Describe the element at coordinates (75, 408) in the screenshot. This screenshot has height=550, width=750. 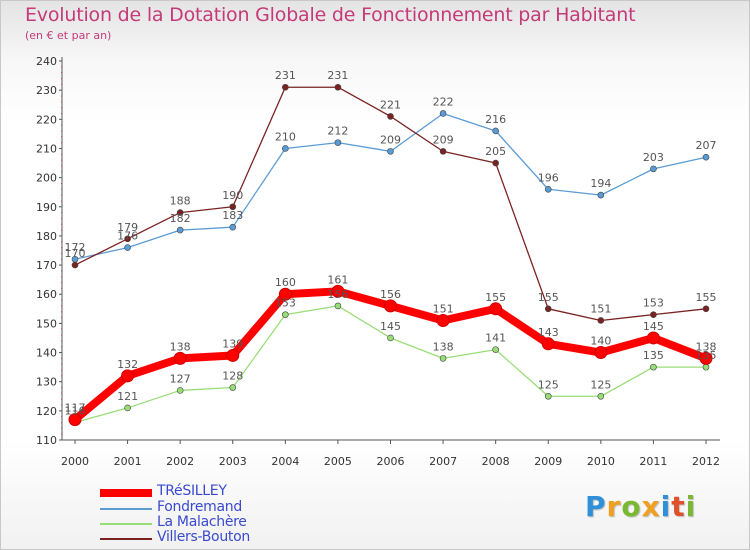
I see `data-label: 117` at that location.